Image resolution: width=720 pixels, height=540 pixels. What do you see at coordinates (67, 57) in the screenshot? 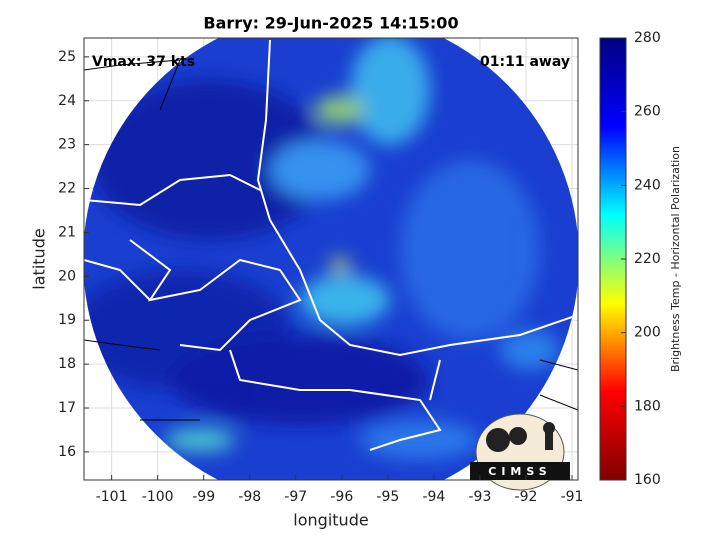
I see `y-tick-label: 25` at bounding box center [67, 57].